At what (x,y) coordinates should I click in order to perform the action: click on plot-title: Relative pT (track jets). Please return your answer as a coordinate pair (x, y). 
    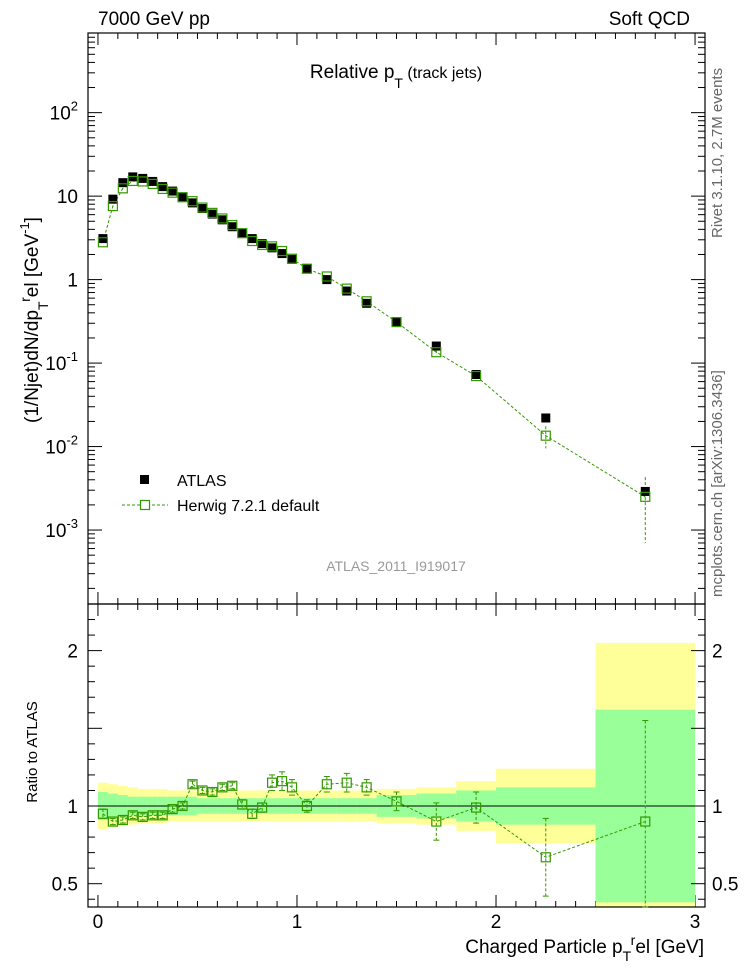
    Looking at the image, I should click on (396, 76).